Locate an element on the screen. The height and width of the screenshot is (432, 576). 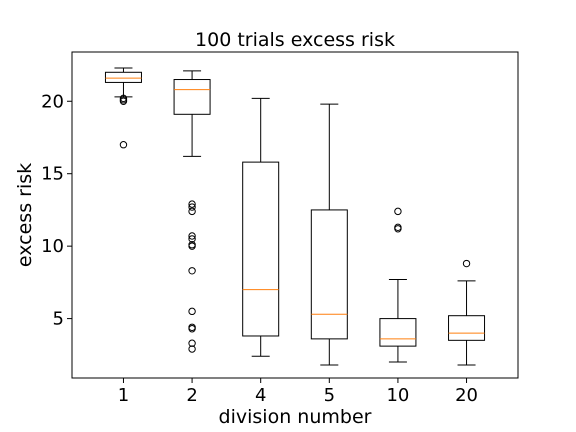
x-tick-label: 20 is located at coordinates (466, 395).